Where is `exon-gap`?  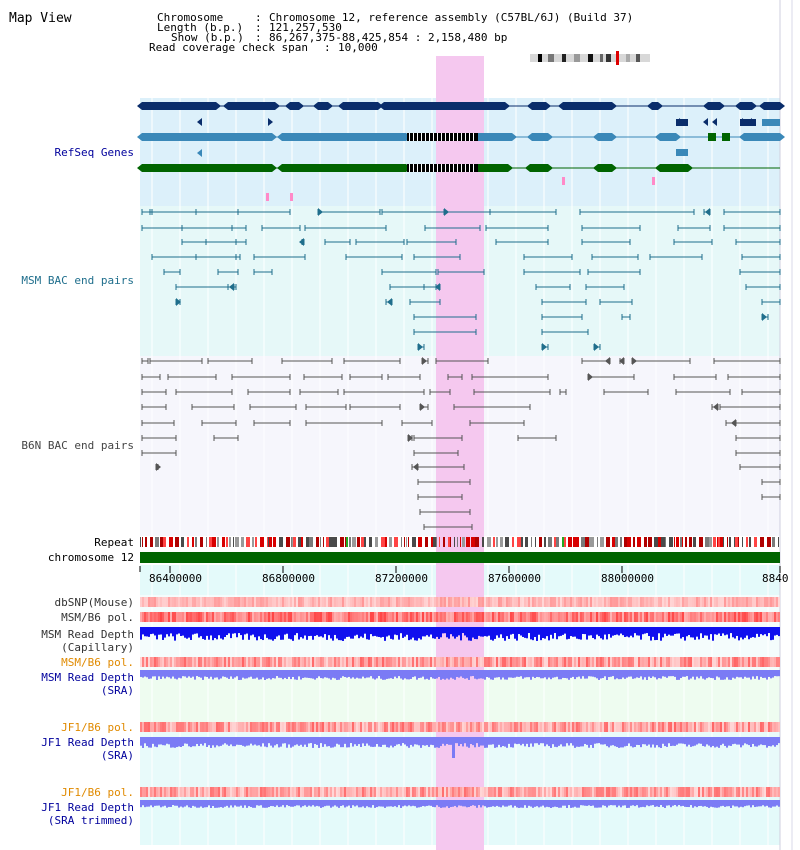
exon-gap is located at coordinates (429, 137).